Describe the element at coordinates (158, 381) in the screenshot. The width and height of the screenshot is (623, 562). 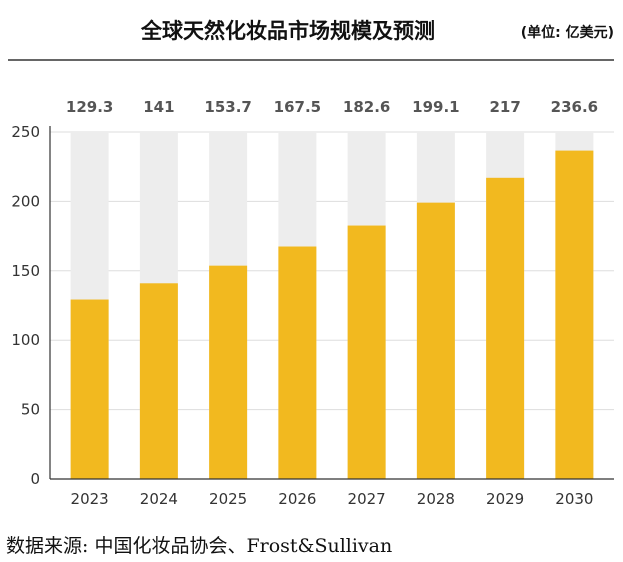
I see `bar-2024` at that location.